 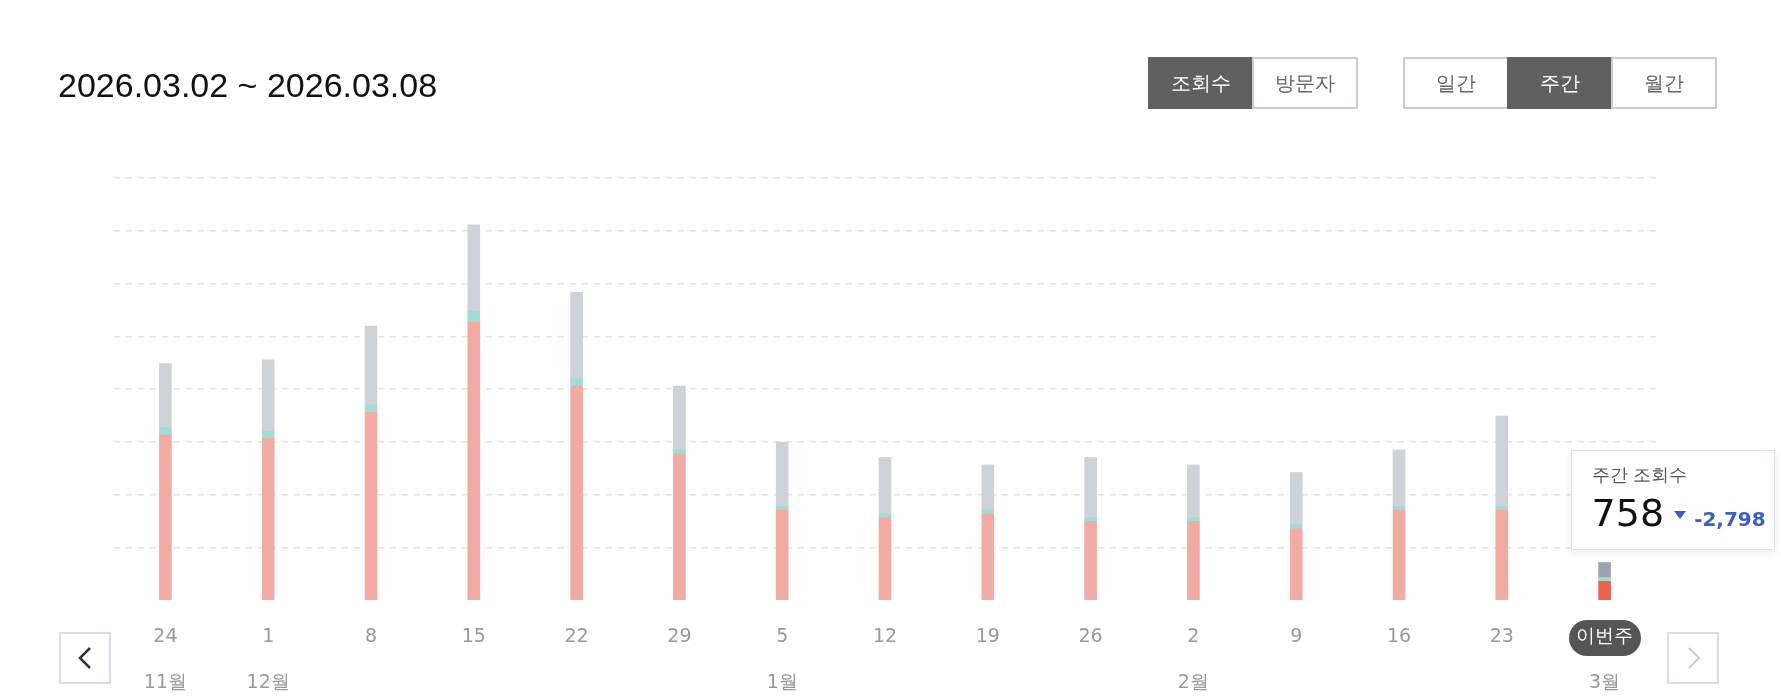 I want to click on x-tick-label: 이번주, so click(x=1605, y=635).